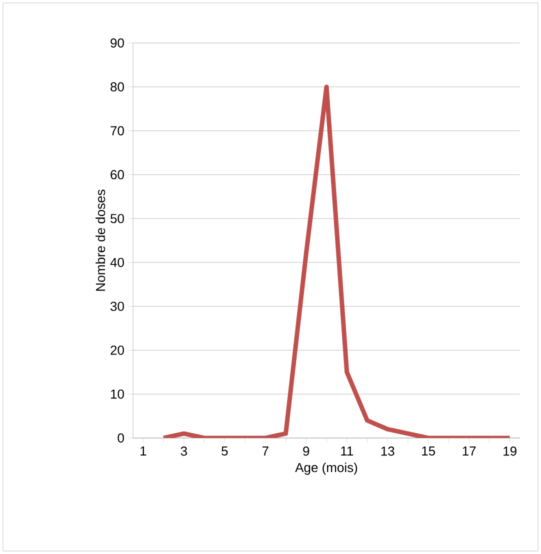  I want to click on x-tick-label: 15, so click(429, 451).